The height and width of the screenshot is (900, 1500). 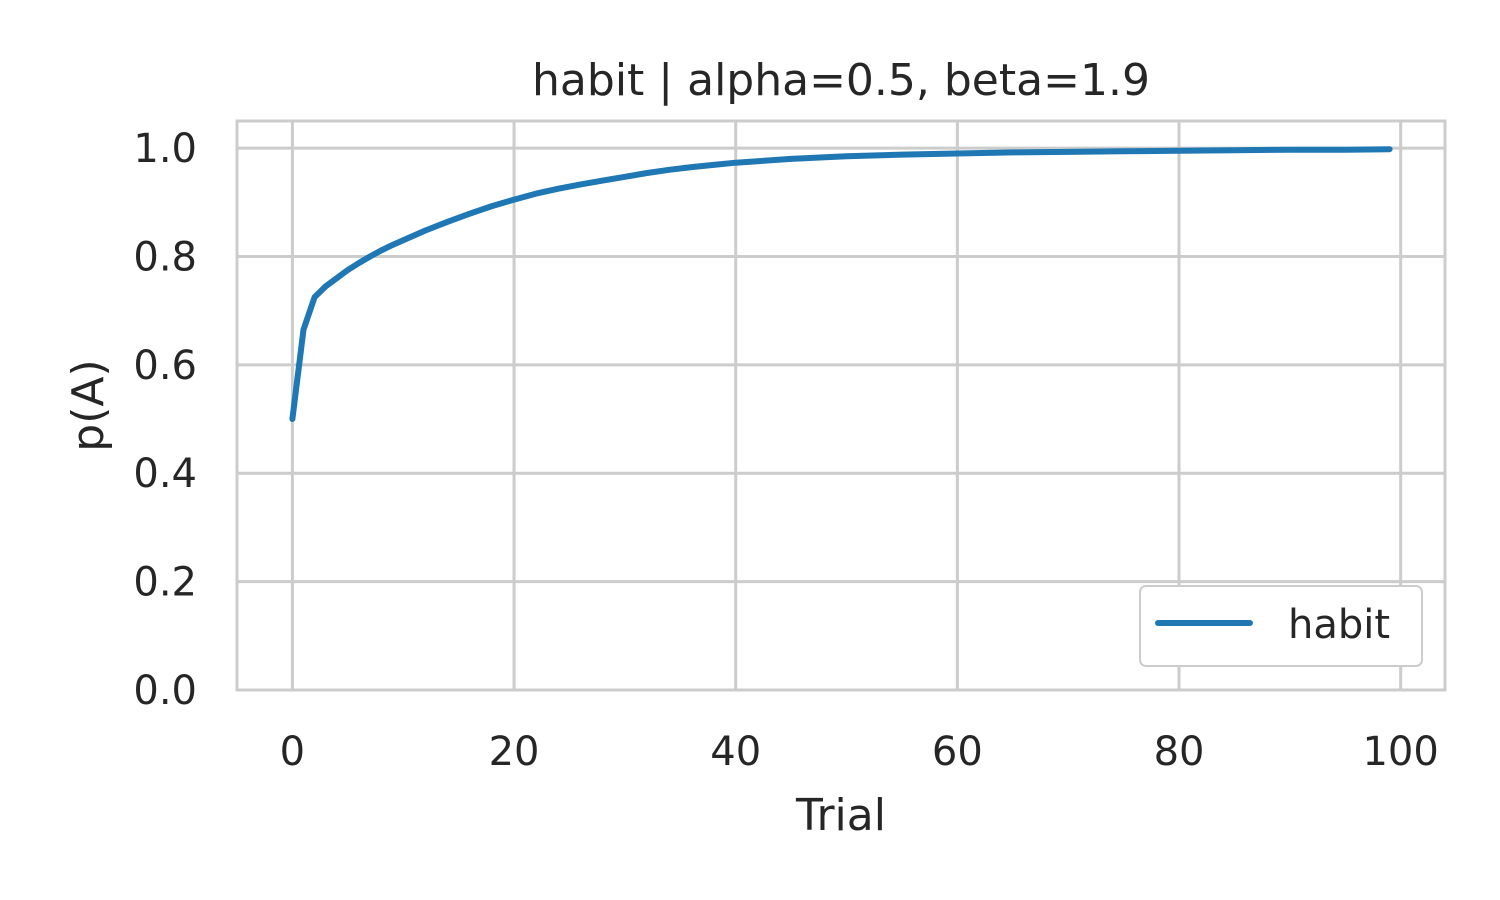 What do you see at coordinates (165, 583) in the screenshot?
I see `y-tick-label: 0.2` at bounding box center [165, 583].